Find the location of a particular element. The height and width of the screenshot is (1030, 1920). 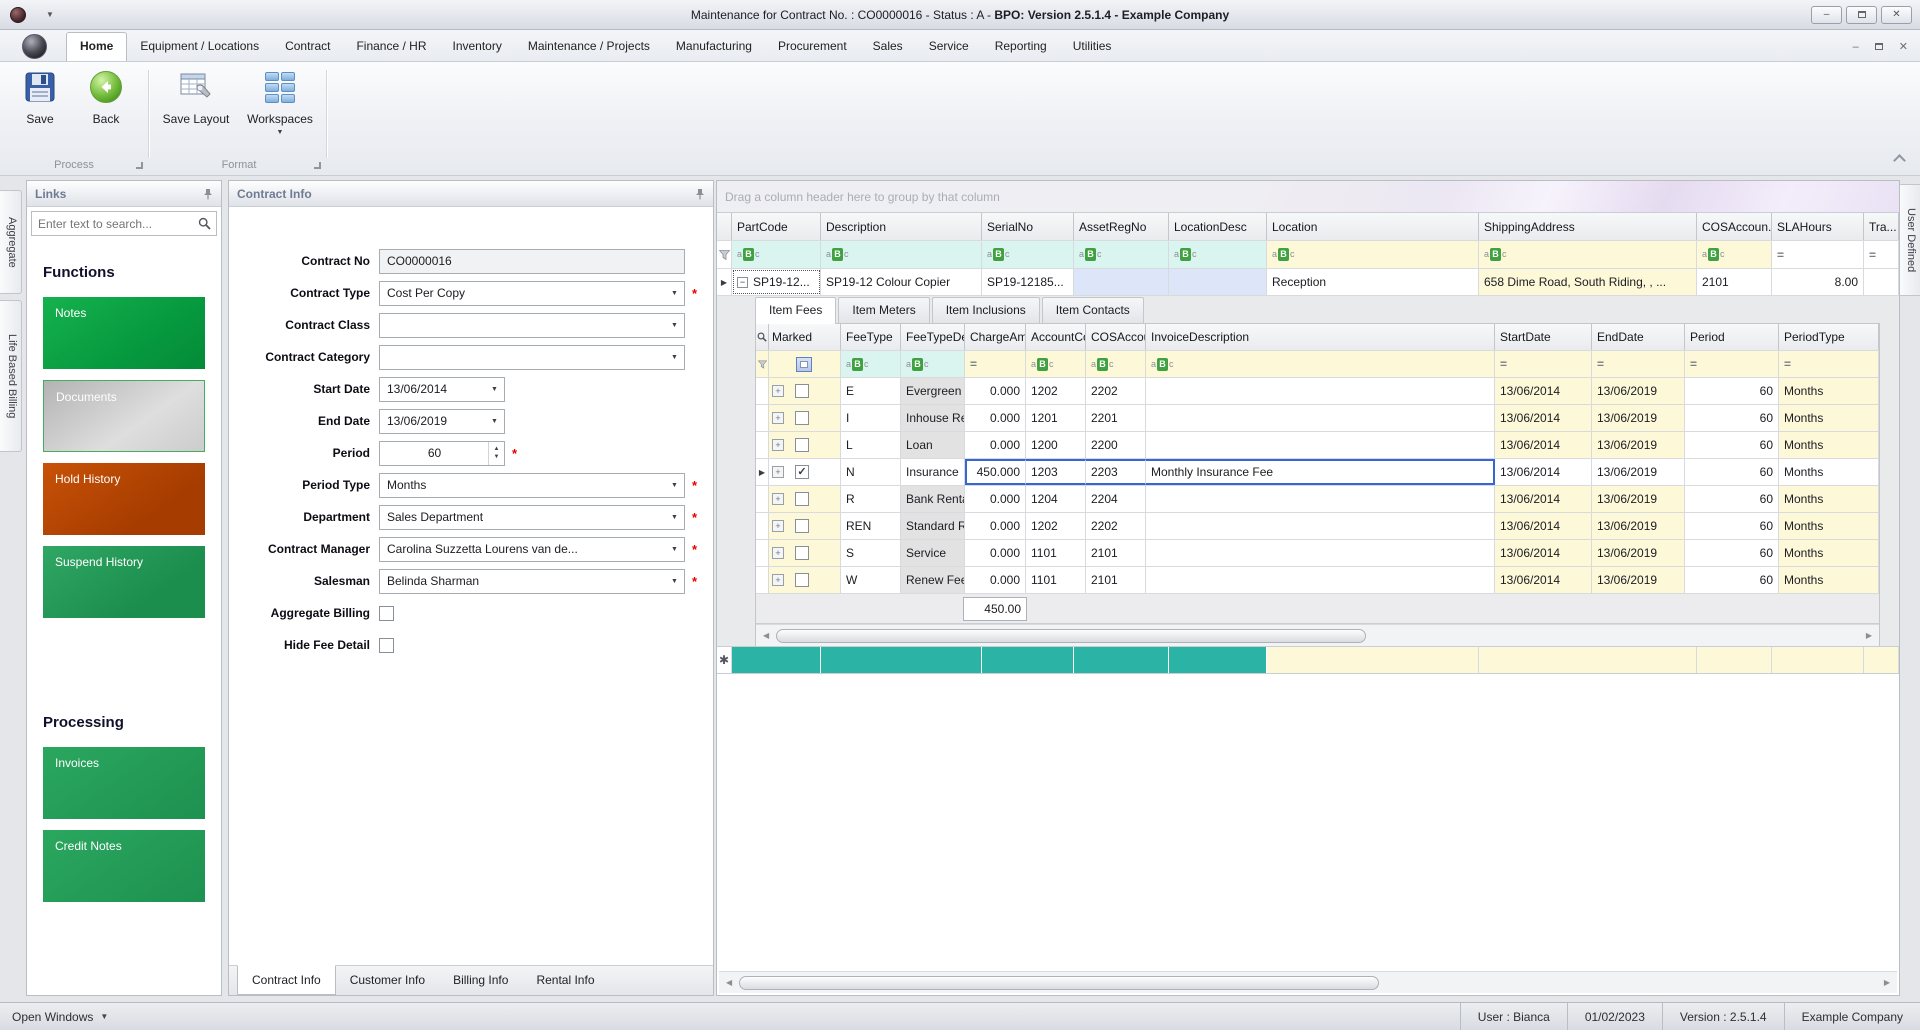

tab-item-inclusions: Item Inclusions is located at coordinates (985, 310).